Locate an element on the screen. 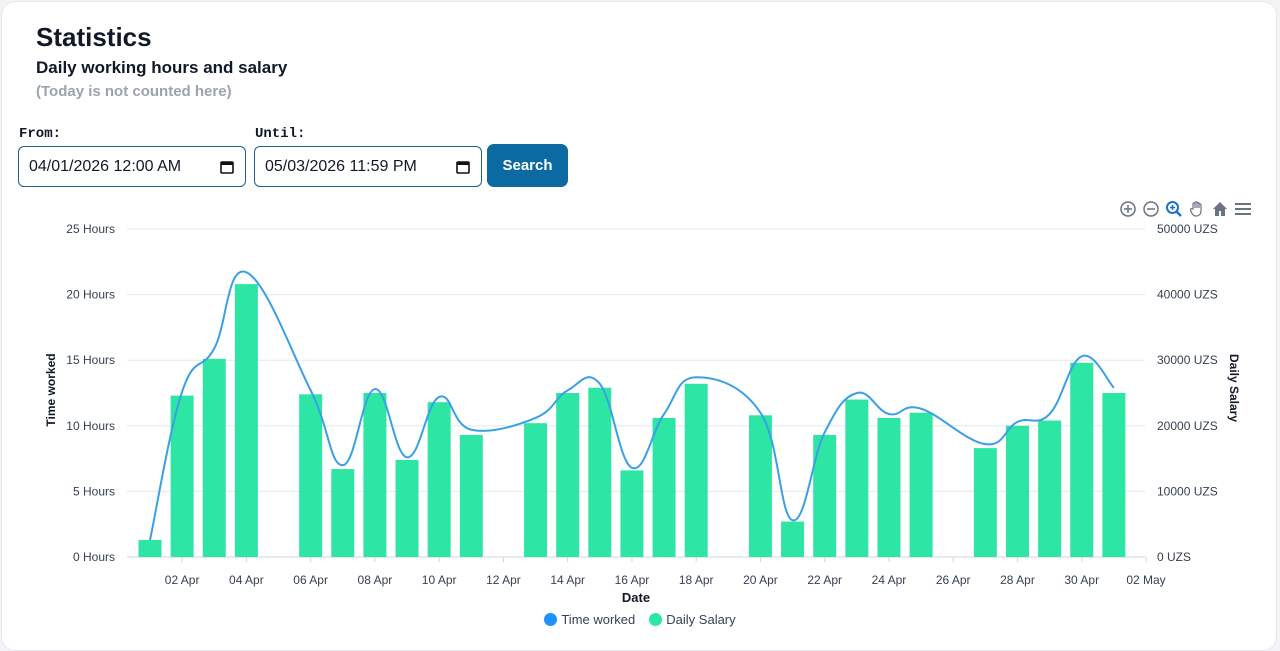 This screenshot has width=1280, height=651. x-tick-label: 02 May is located at coordinates (1145, 580).